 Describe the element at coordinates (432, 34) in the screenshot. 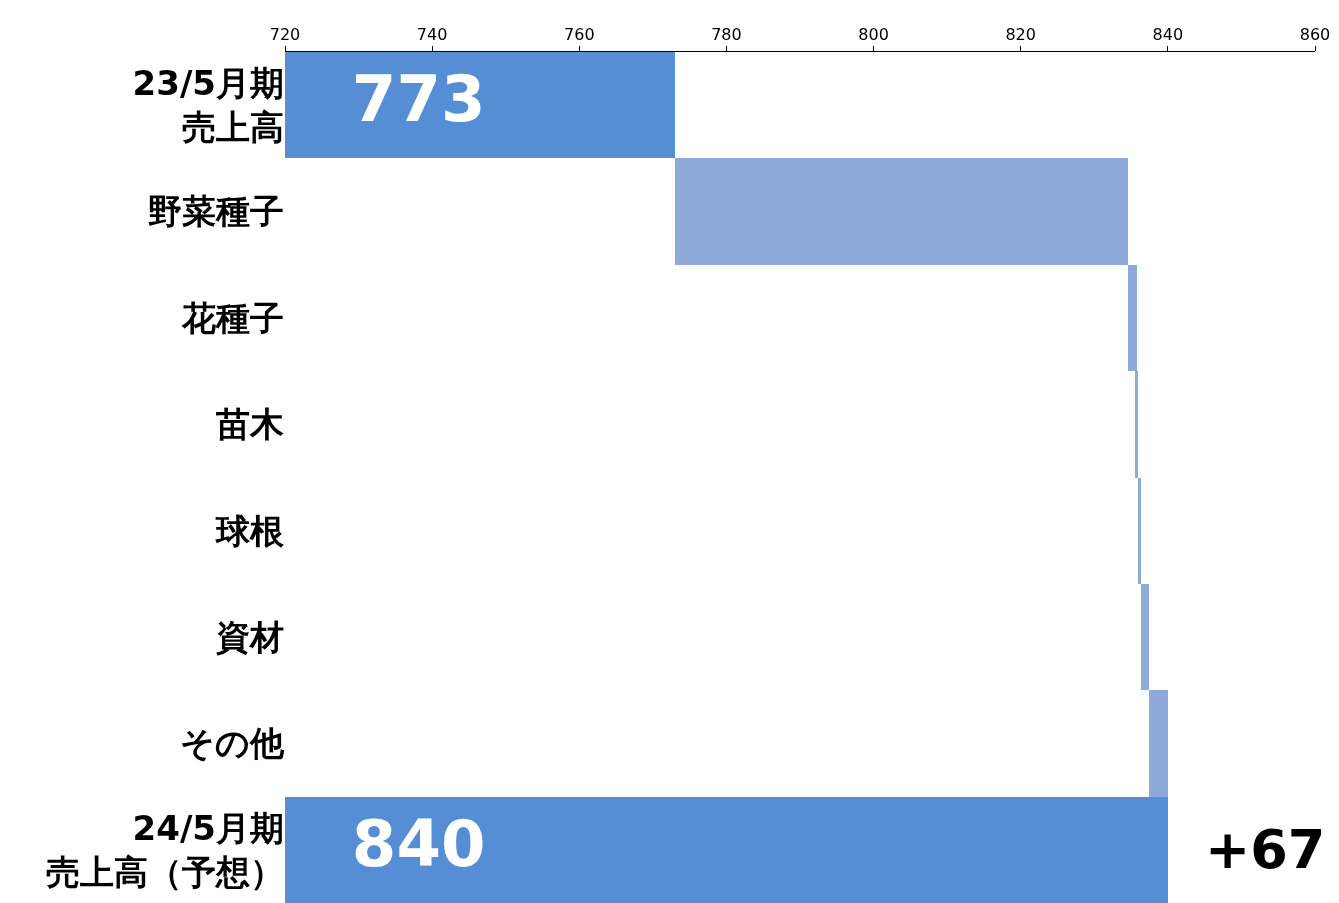

I see `x-tick-label: 740` at that location.